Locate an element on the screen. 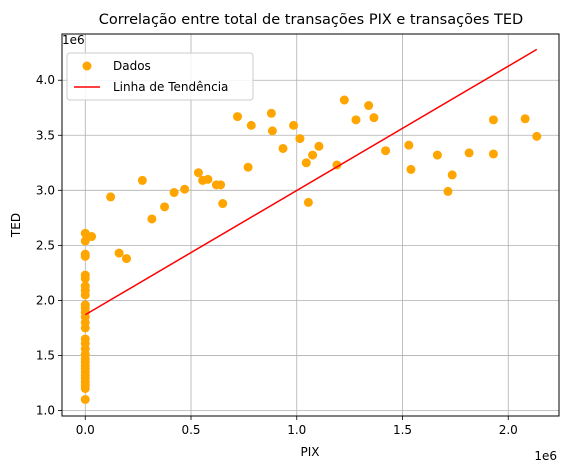 The height and width of the screenshot is (470, 567). x-tick-label: 1.5 is located at coordinates (402, 430).